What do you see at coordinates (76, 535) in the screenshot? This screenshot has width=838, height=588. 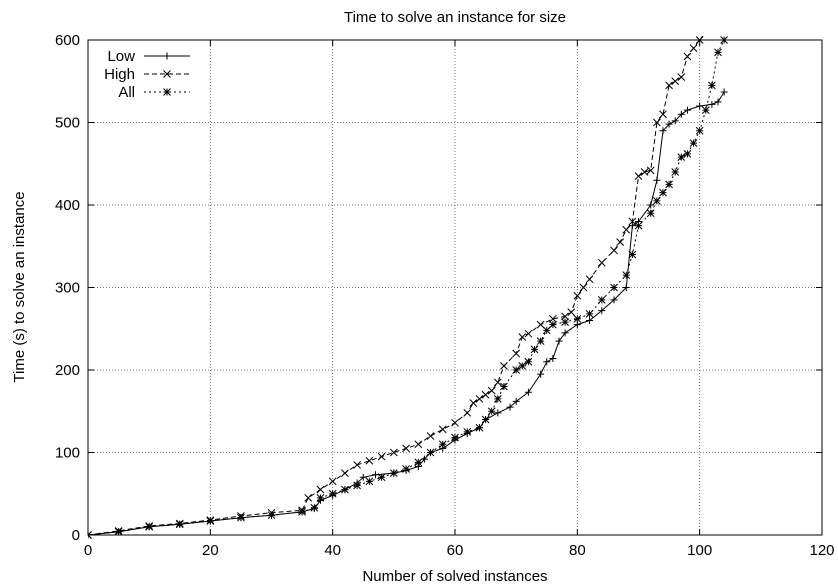 I see `y-tick-label: 0` at bounding box center [76, 535].